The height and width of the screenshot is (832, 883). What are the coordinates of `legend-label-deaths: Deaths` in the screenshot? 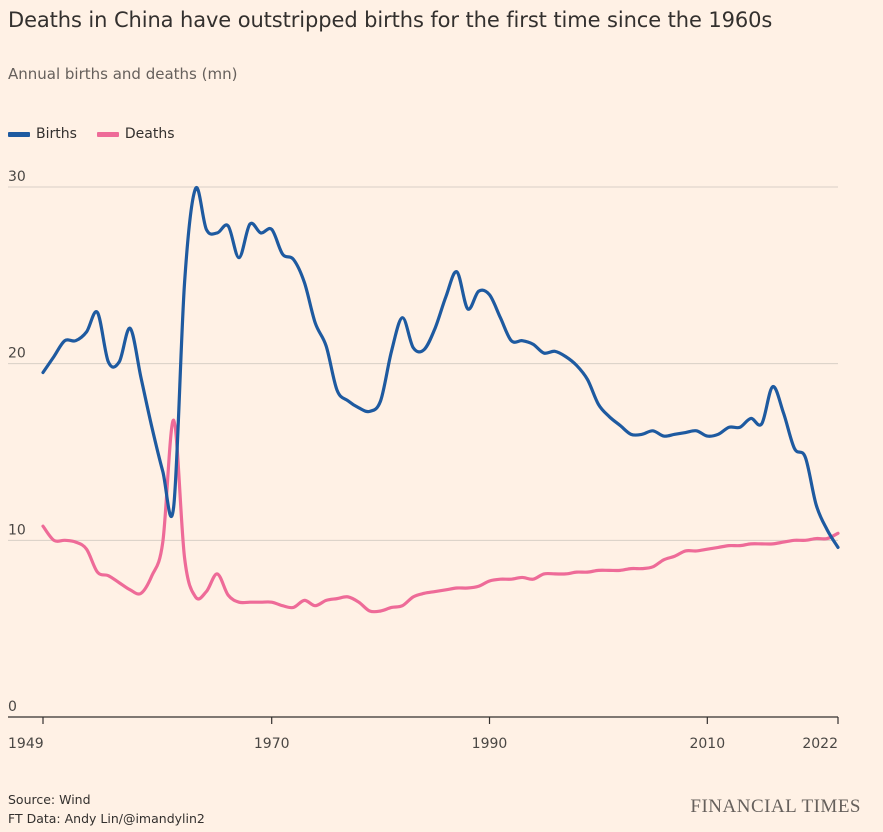 It's located at (149, 134).